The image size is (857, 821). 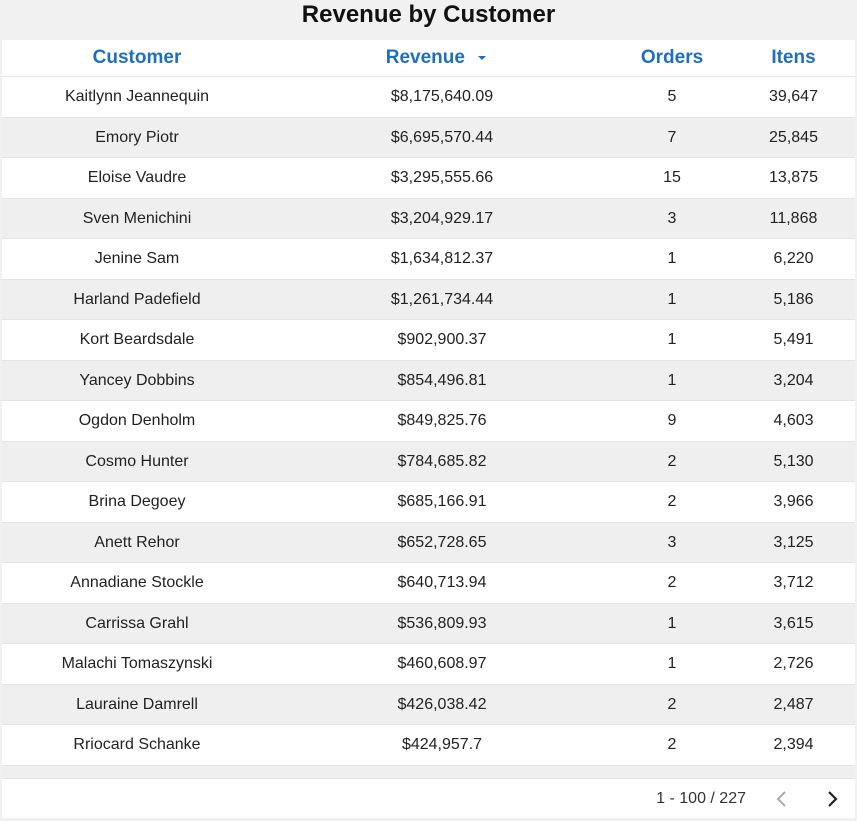 What do you see at coordinates (672, 137) in the screenshot?
I see `orders-cell: 7` at bounding box center [672, 137].